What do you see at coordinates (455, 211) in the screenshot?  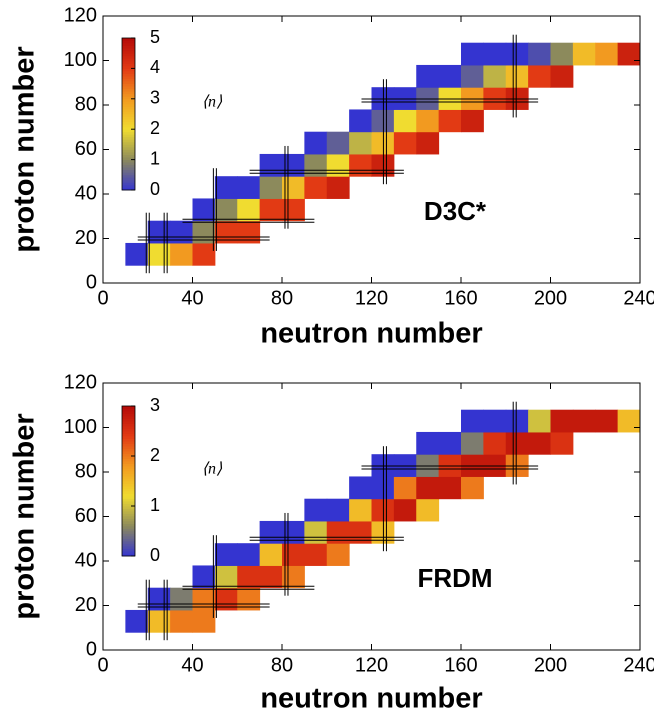 I see `model-label: D3C*` at bounding box center [455, 211].